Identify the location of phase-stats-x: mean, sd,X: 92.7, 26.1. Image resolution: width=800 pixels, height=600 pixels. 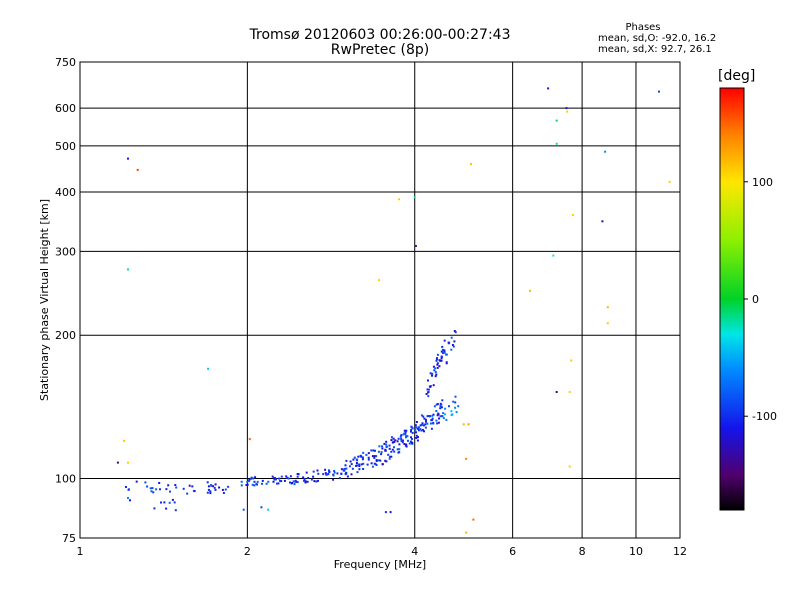
(655, 49).